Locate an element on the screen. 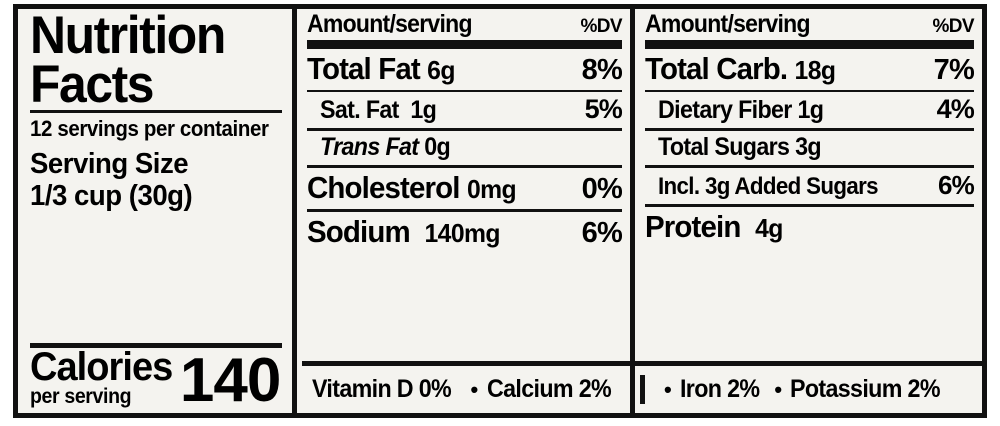 This screenshot has width=1000, height=426. row-total-carb: Total Carb. 18g 7% is located at coordinates (810, 69).